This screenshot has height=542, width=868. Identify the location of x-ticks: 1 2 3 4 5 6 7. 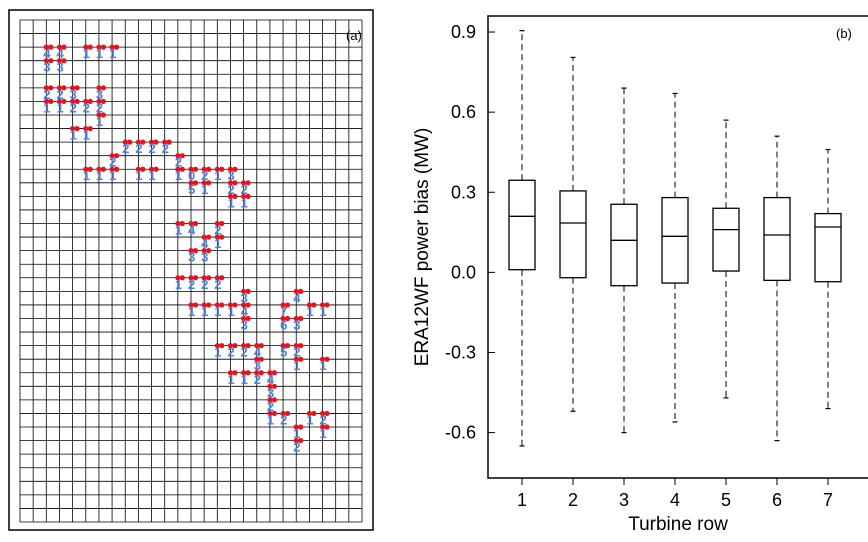
(675, 494).